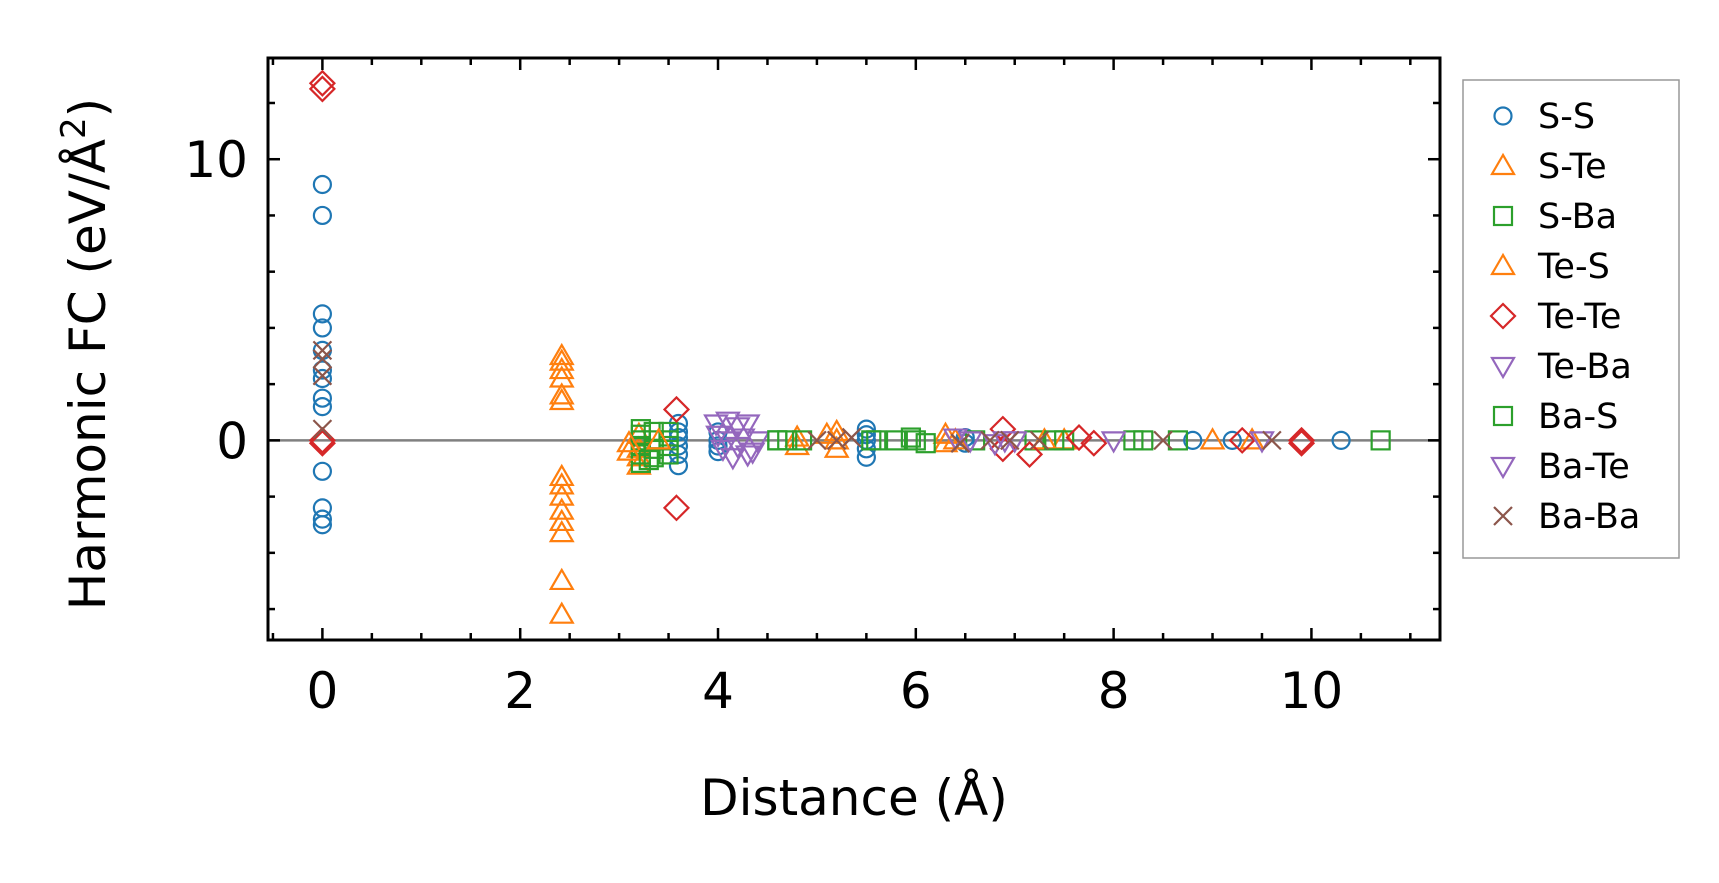 The image size is (1719, 883). Describe the element at coordinates (88, 374) in the screenshot. I see `y-axis-title-main: Harmonic FC (eV/Å` at that location.